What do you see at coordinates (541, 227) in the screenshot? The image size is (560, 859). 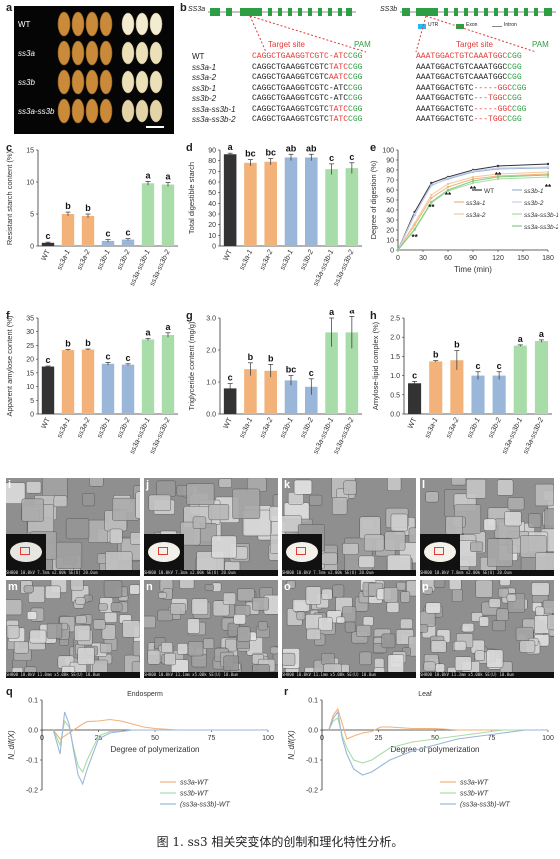 I see `legend-entry: ss3a-ss3b-2` at bounding box center [541, 227].